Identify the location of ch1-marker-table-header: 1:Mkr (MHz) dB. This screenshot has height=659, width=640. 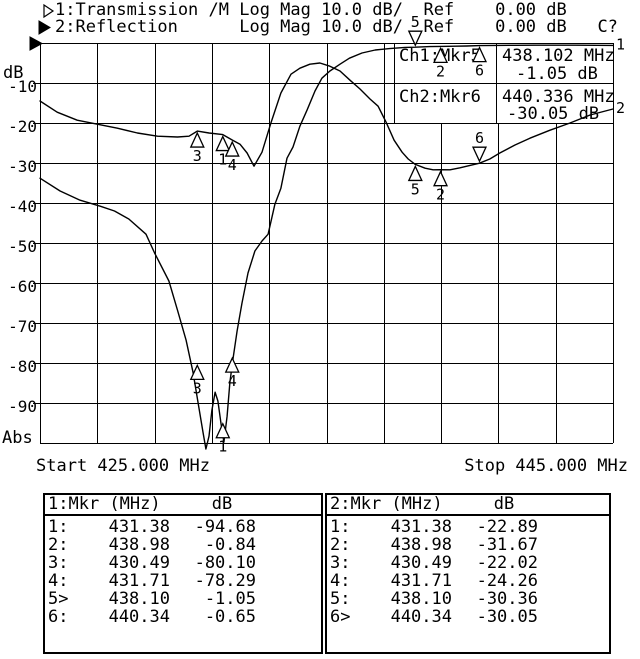
(183, 505).